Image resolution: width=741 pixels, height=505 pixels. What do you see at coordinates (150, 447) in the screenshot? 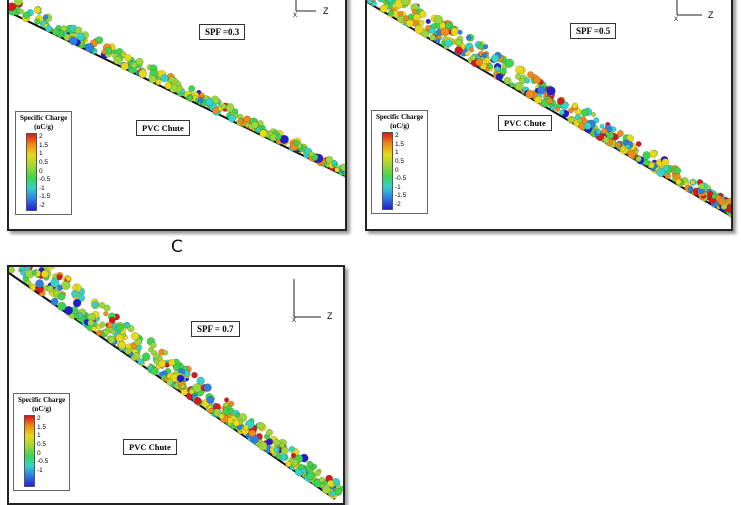
I see `chute-label: PVC Chute` at bounding box center [150, 447].